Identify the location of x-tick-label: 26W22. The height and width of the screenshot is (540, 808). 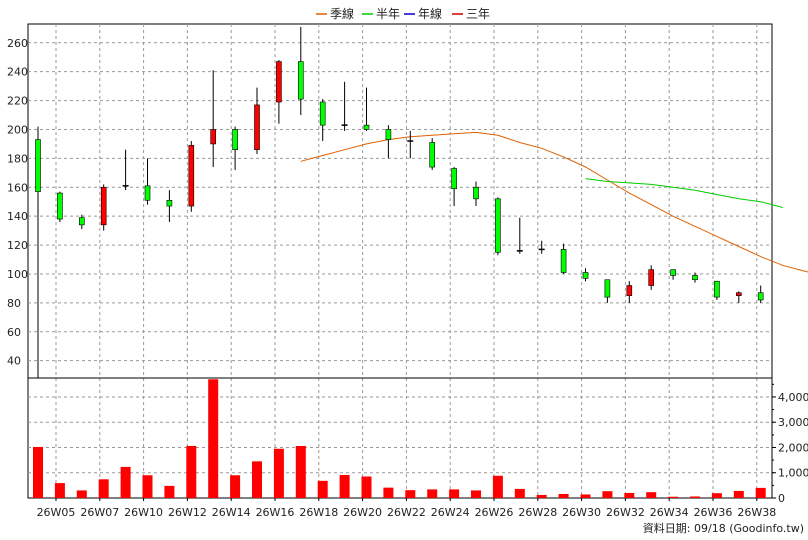
(406, 512).